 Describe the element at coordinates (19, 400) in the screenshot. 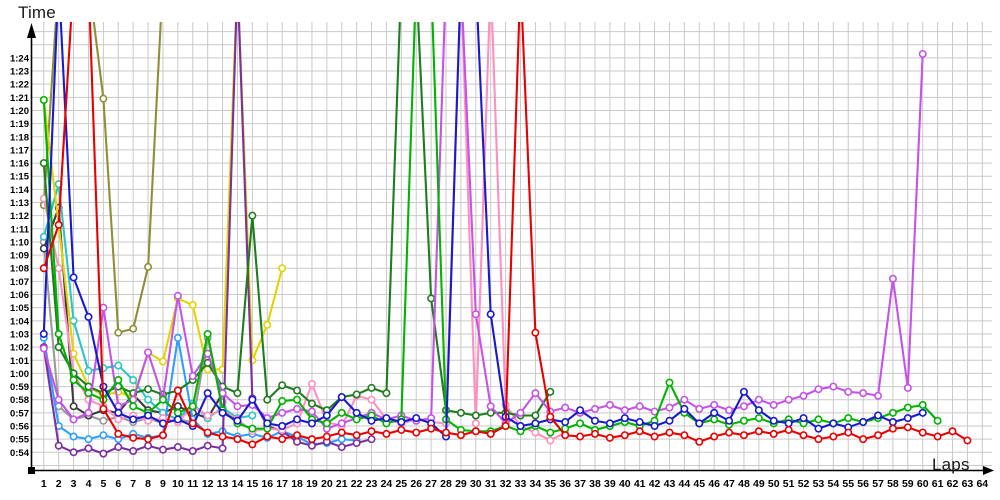

I see `svg-text: 0:58` at that location.